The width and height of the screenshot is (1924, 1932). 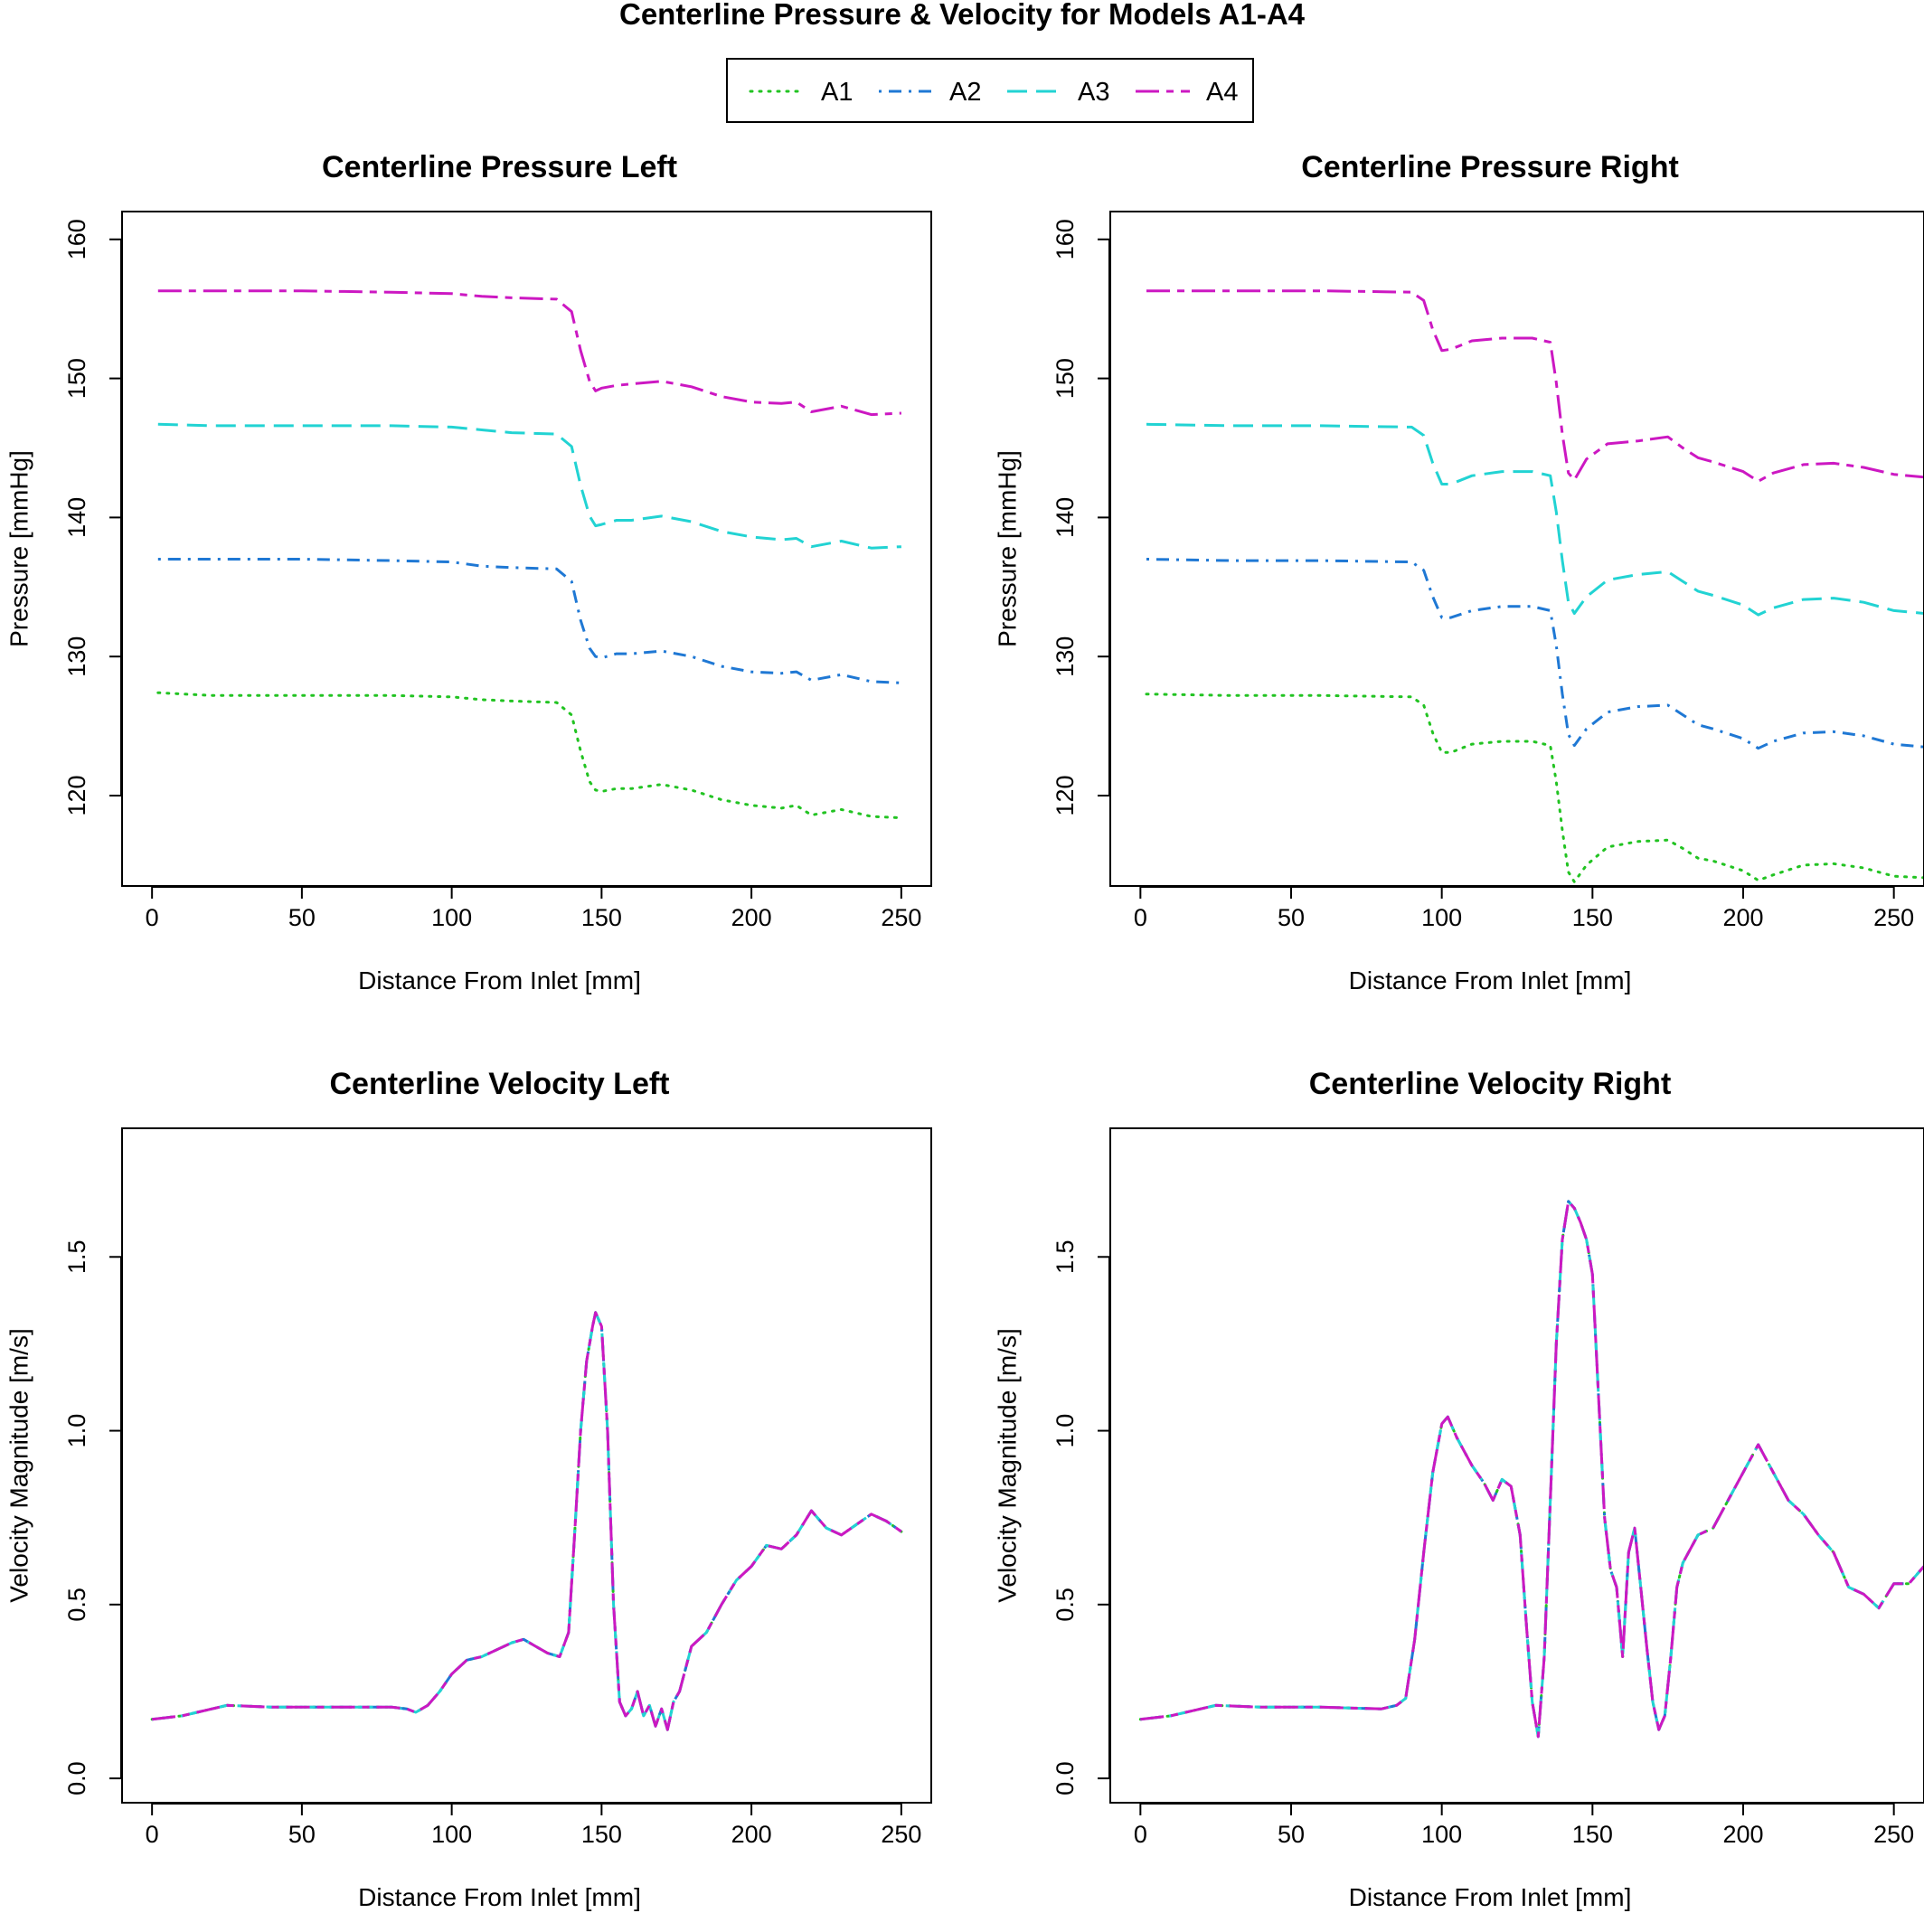 What do you see at coordinates (1491, 1084) in the screenshot?
I see `panel-title: Centerline Velocity Right` at bounding box center [1491, 1084].